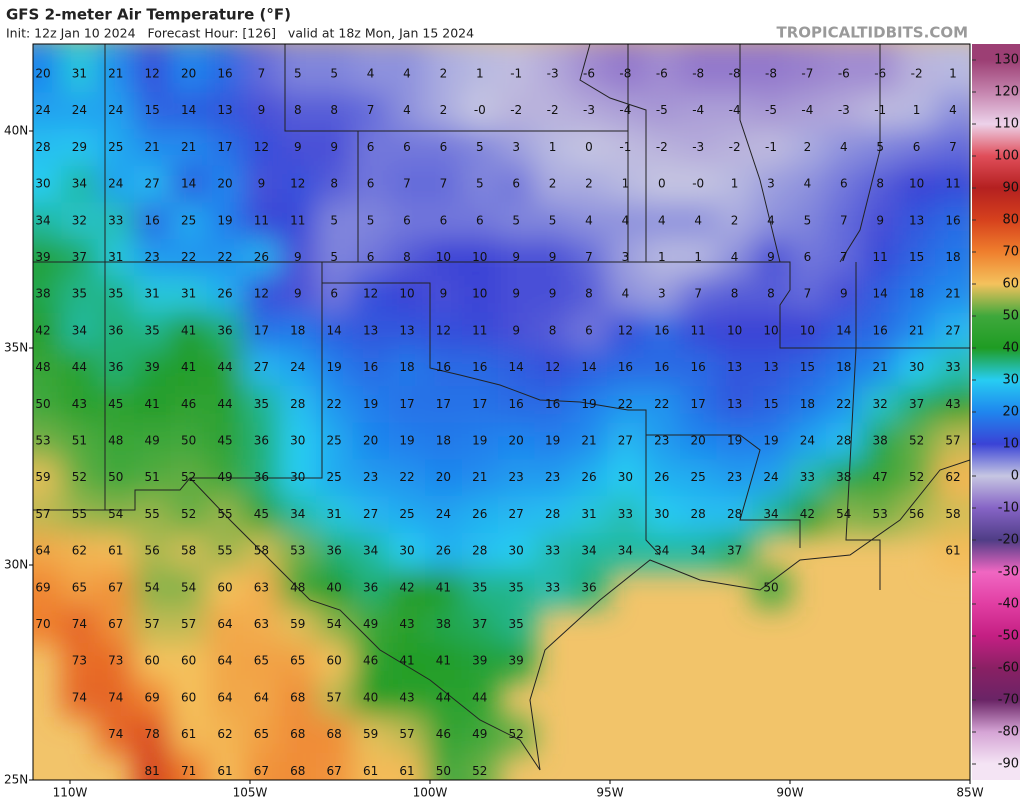 This screenshot has height=801, width=1024. Describe the element at coordinates (589, 74) in the screenshot. I see `temperature-label: -6` at that location.